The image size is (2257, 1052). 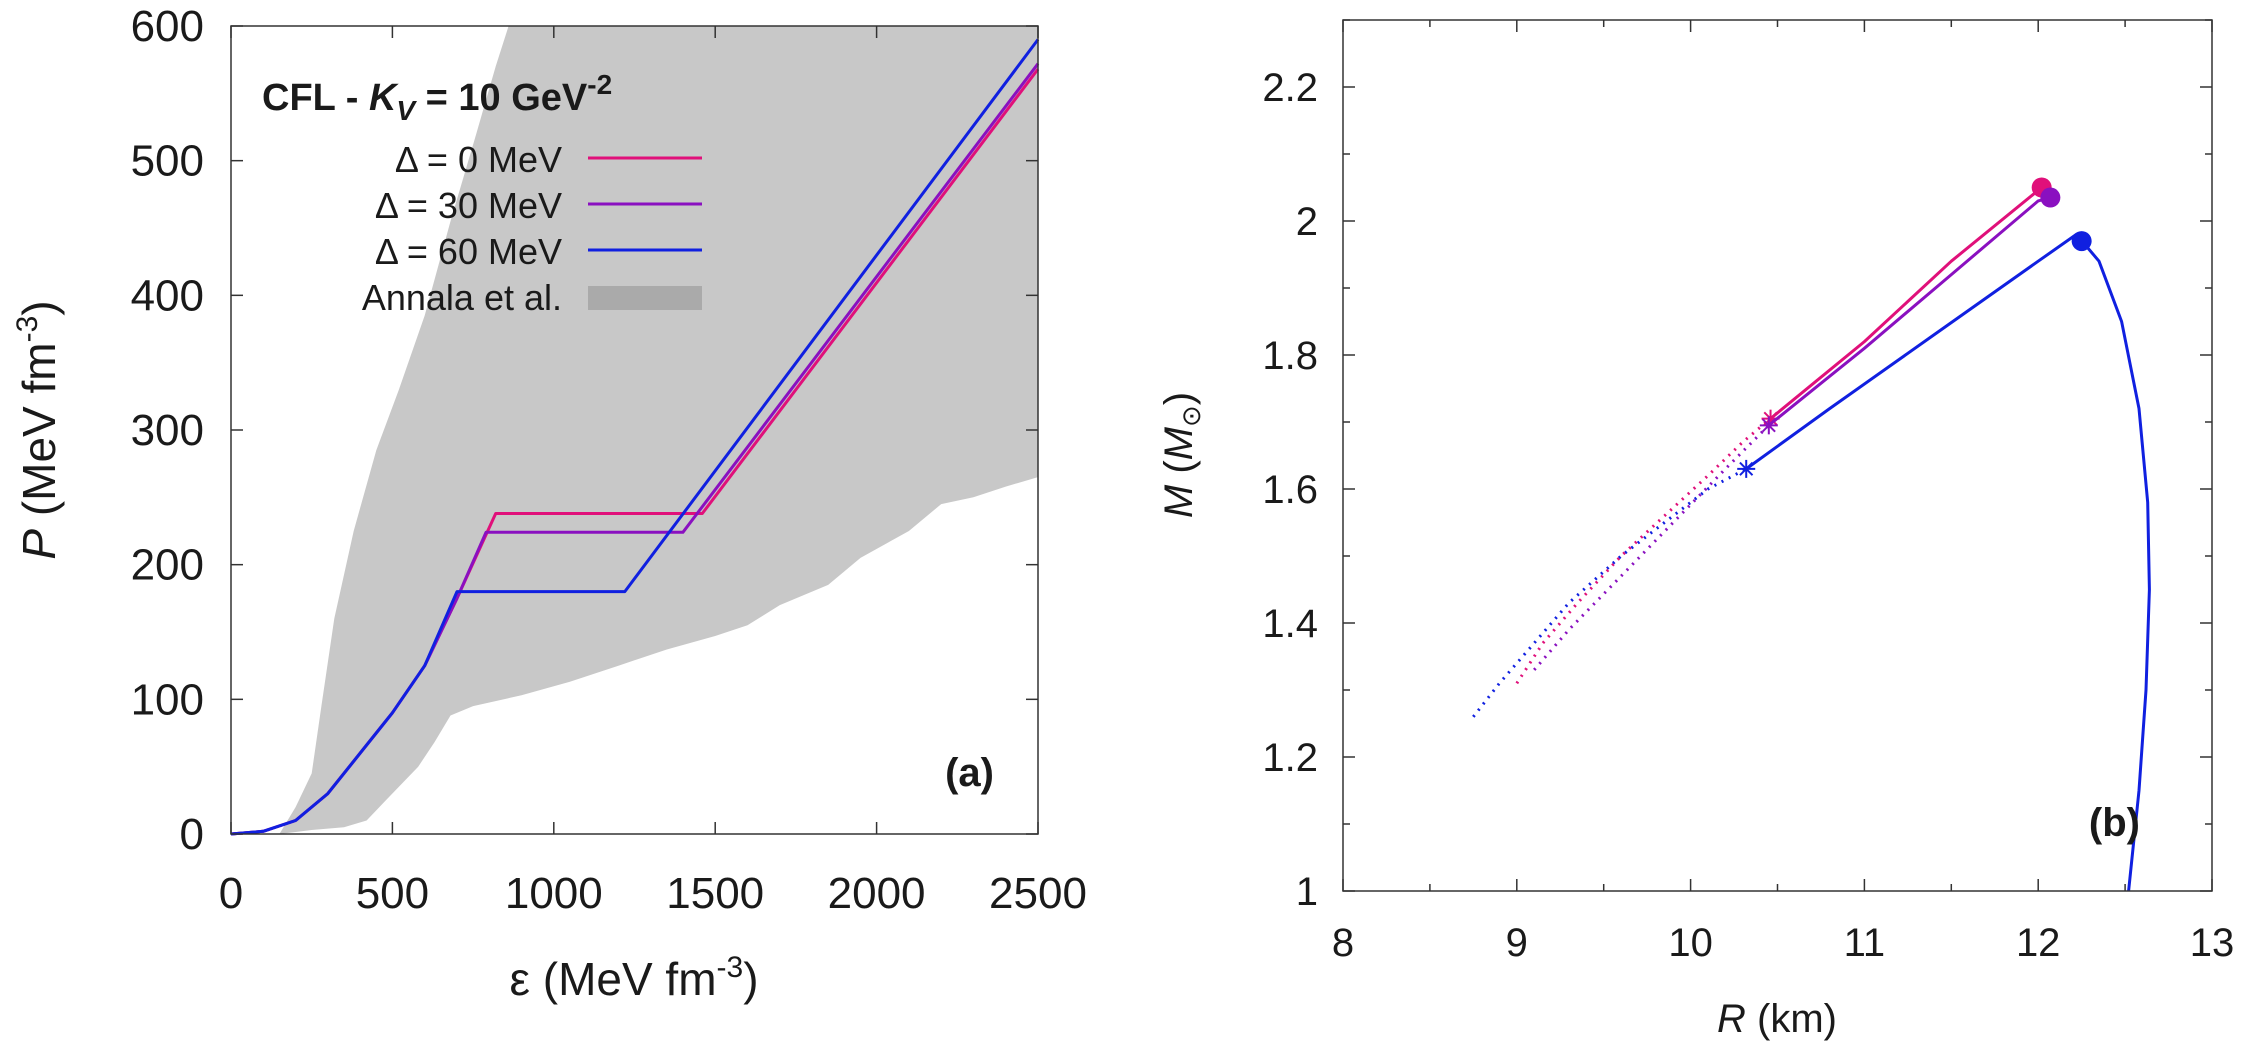 I want to click on x-tick-label: 1000, so click(x=554, y=893).